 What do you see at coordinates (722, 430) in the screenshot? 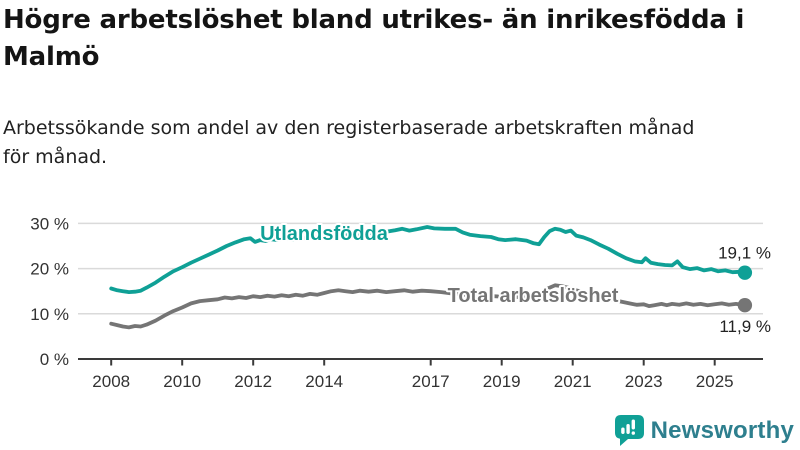
I see `newsworthy-logo-text: Newsworthy` at bounding box center [722, 430].